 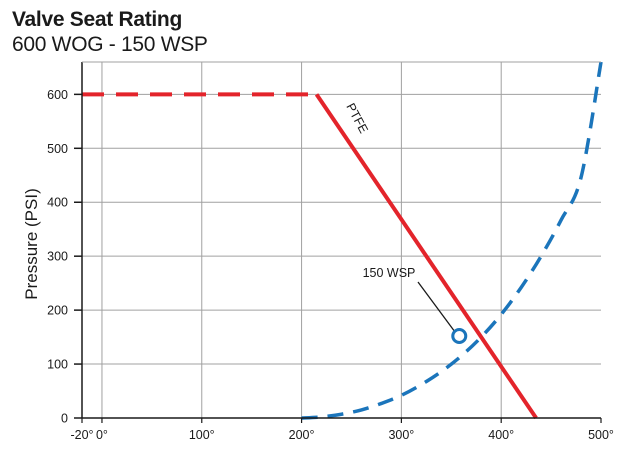 I want to click on wsp-point-marker, so click(x=459, y=336).